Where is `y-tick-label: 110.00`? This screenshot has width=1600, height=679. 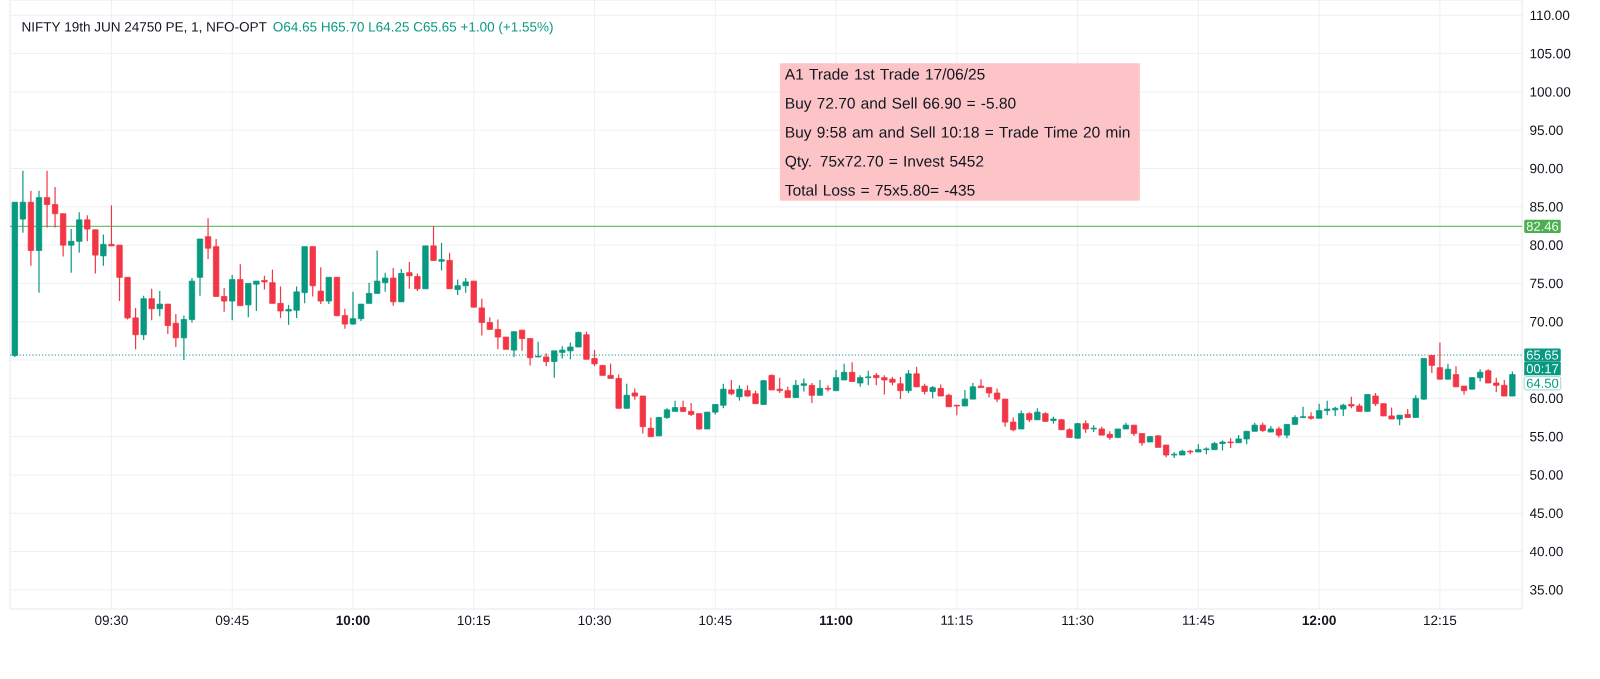
y-tick-label: 110.00 is located at coordinates (1550, 15).